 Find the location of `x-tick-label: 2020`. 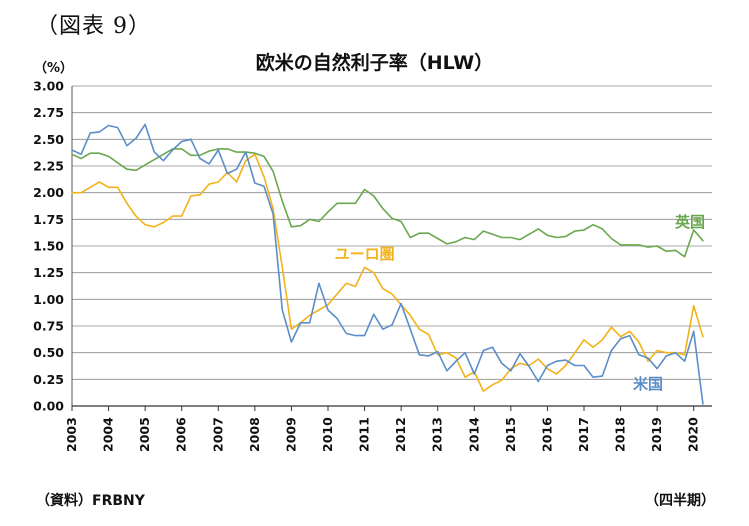

x-tick-label: 2020 is located at coordinates (693, 434).